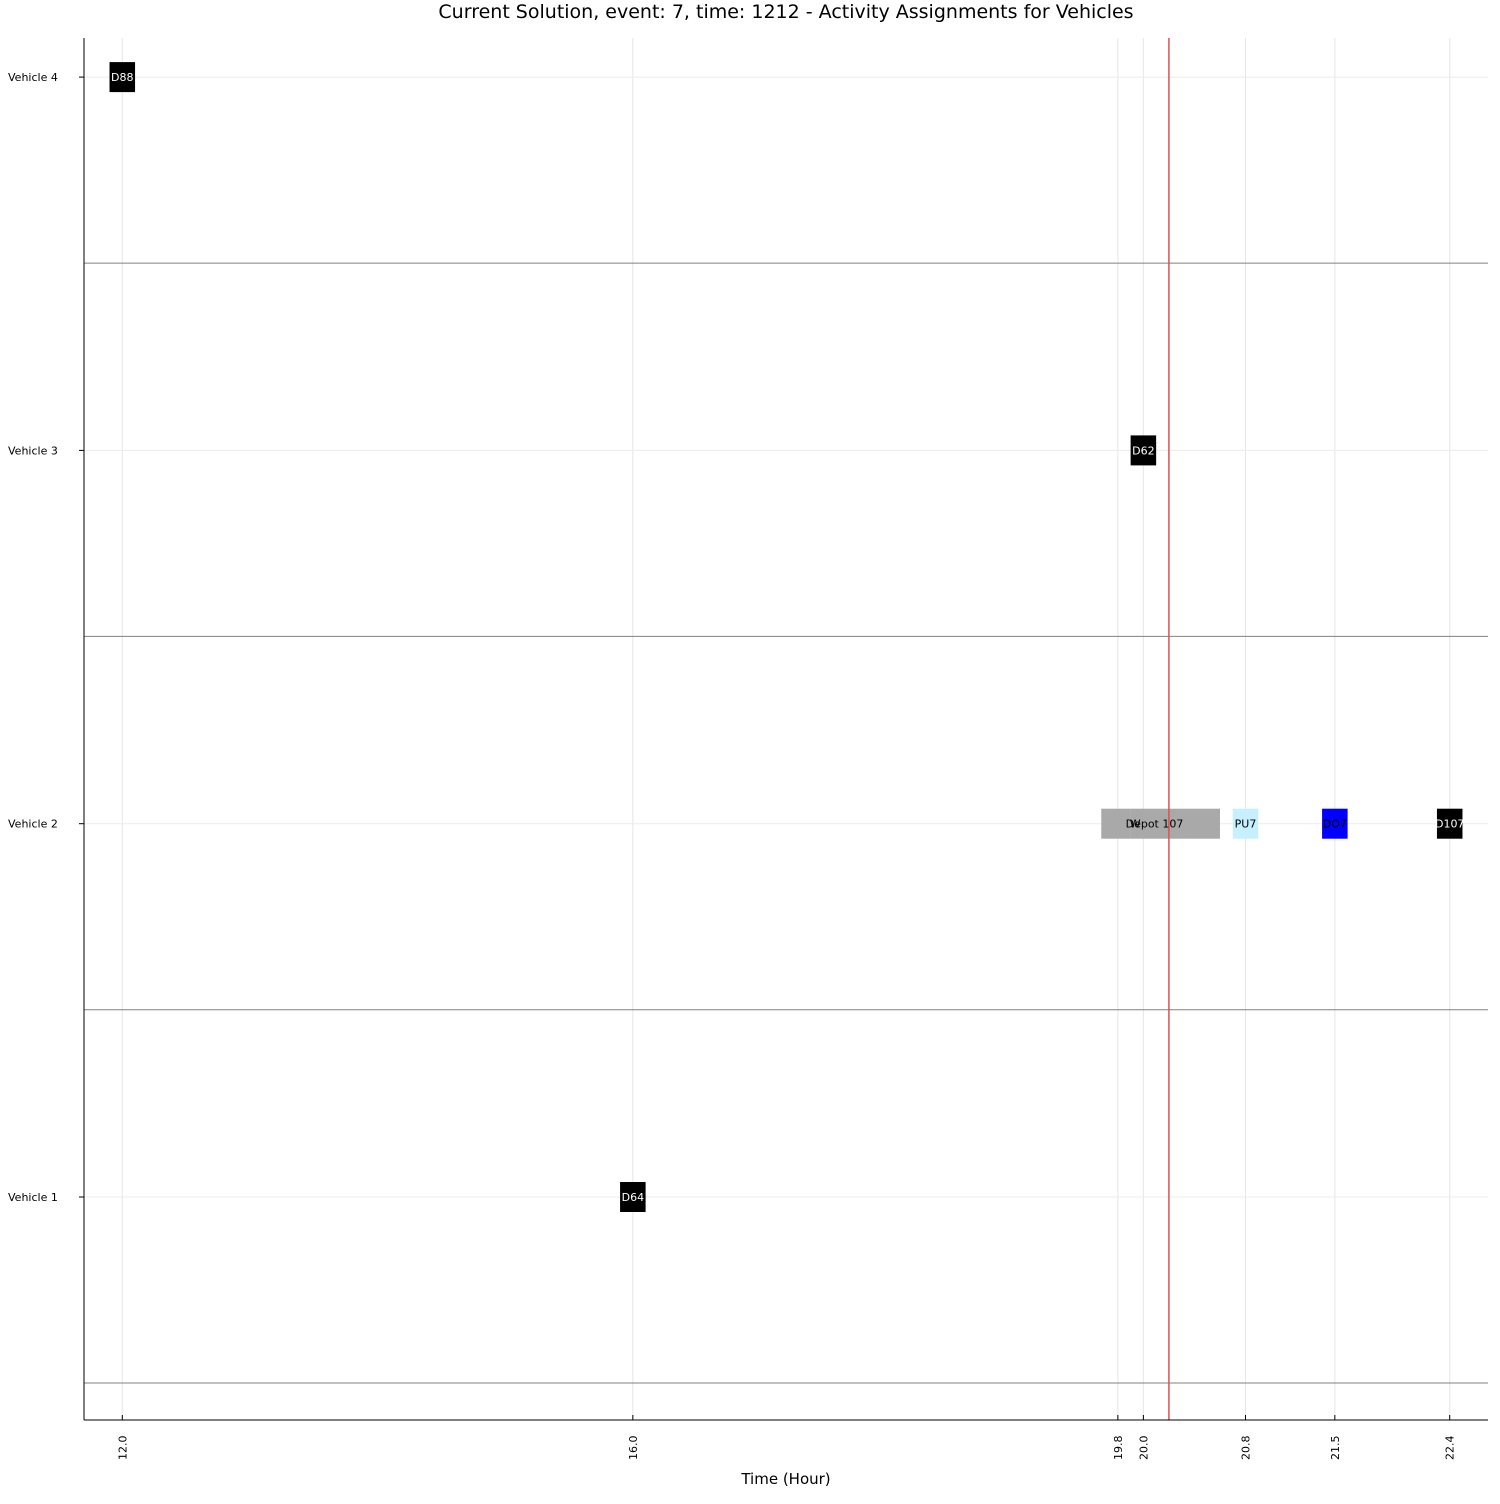 Image resolution: width=1500 pixels, height=1504 pixels. I want to click on x-tick-label: 16.0, so click(633, 1448).